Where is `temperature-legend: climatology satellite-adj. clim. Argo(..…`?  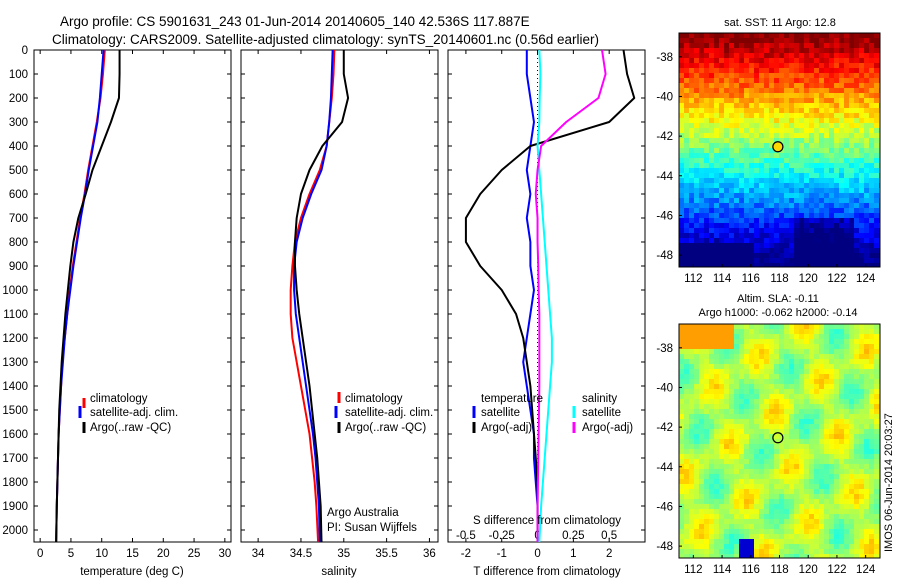
temperature-legend: climatology satellite-adj. clim. Argo(..… is located at coordinates (128, 413).